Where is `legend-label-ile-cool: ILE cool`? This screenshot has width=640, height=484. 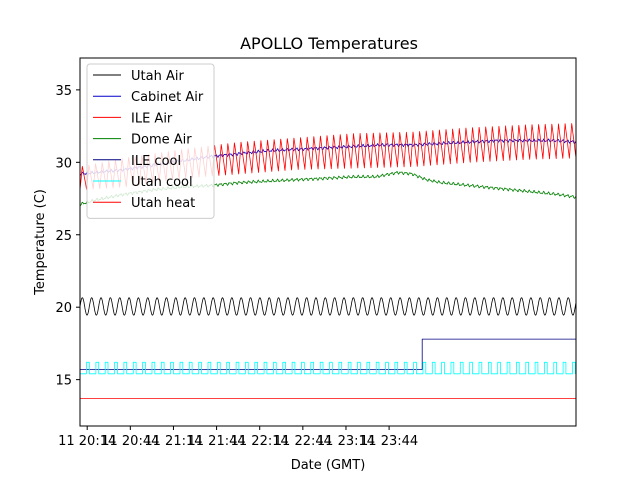 legend-label-ile-cool: ILE cool is located at coordinates (156, 161).